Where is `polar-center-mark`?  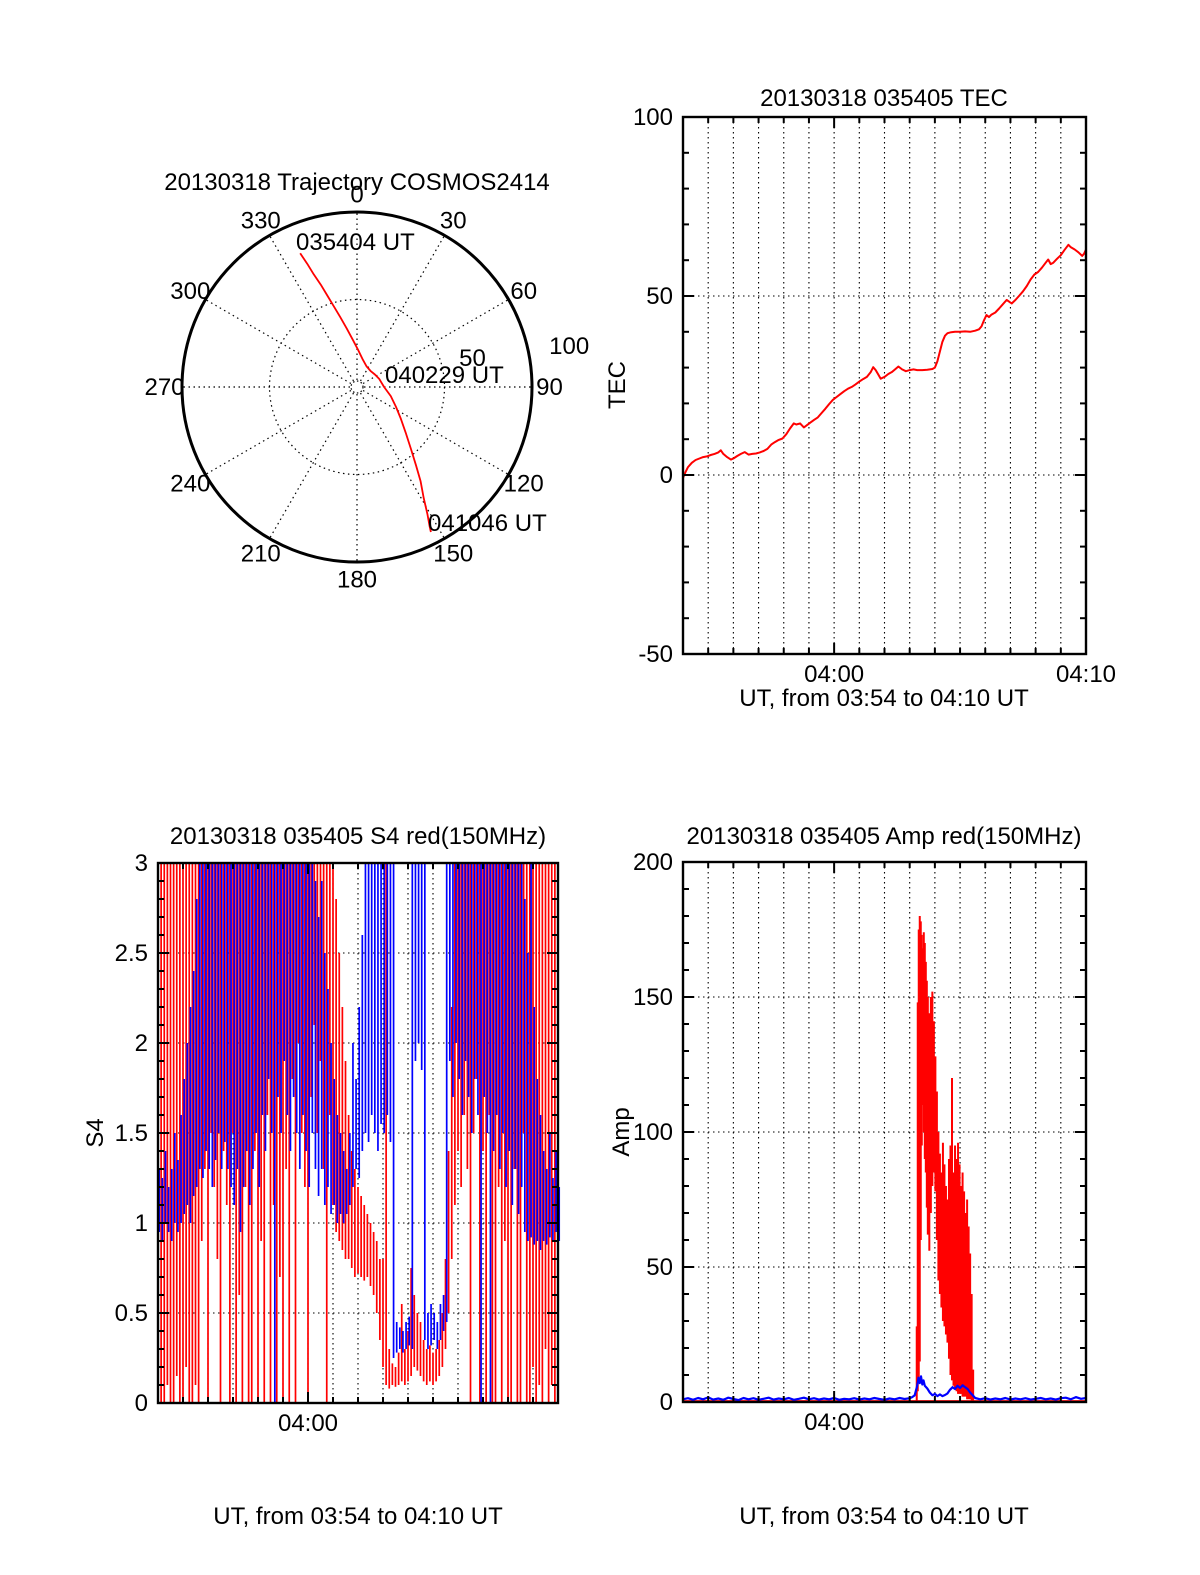 polar-center-mark is located at coordinates (357, 387).